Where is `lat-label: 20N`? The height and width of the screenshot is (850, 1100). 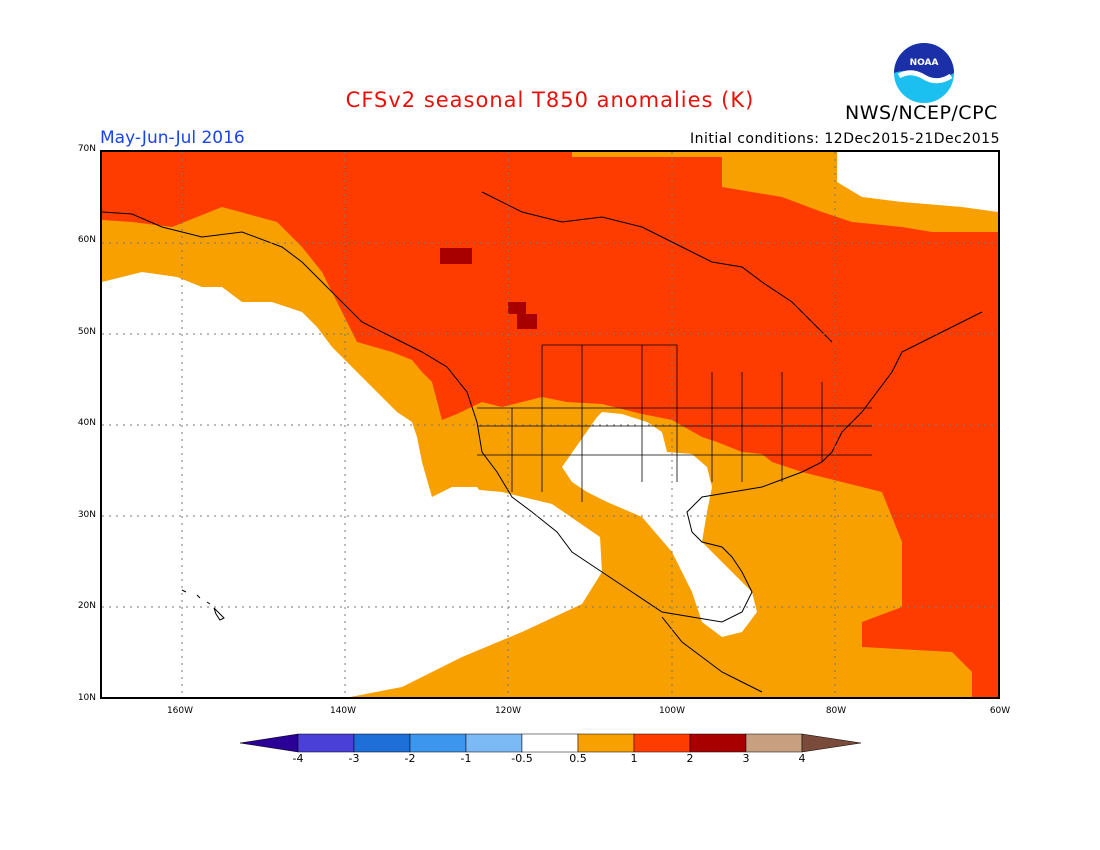
lat-label: 20N is located at coordinates (86, 606).